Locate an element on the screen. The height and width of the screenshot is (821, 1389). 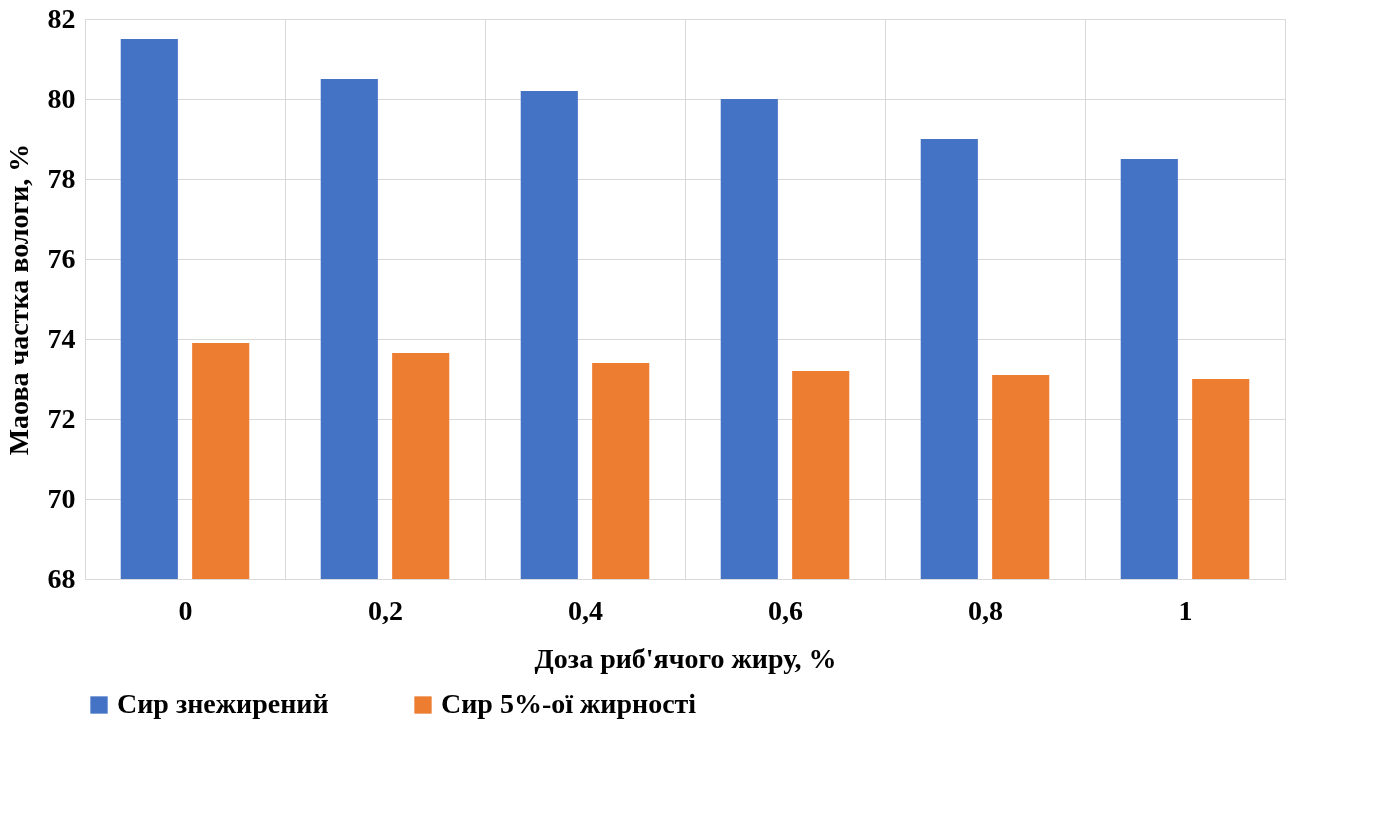
x-tick-label: 1 is located at coordinates (1185, 610).